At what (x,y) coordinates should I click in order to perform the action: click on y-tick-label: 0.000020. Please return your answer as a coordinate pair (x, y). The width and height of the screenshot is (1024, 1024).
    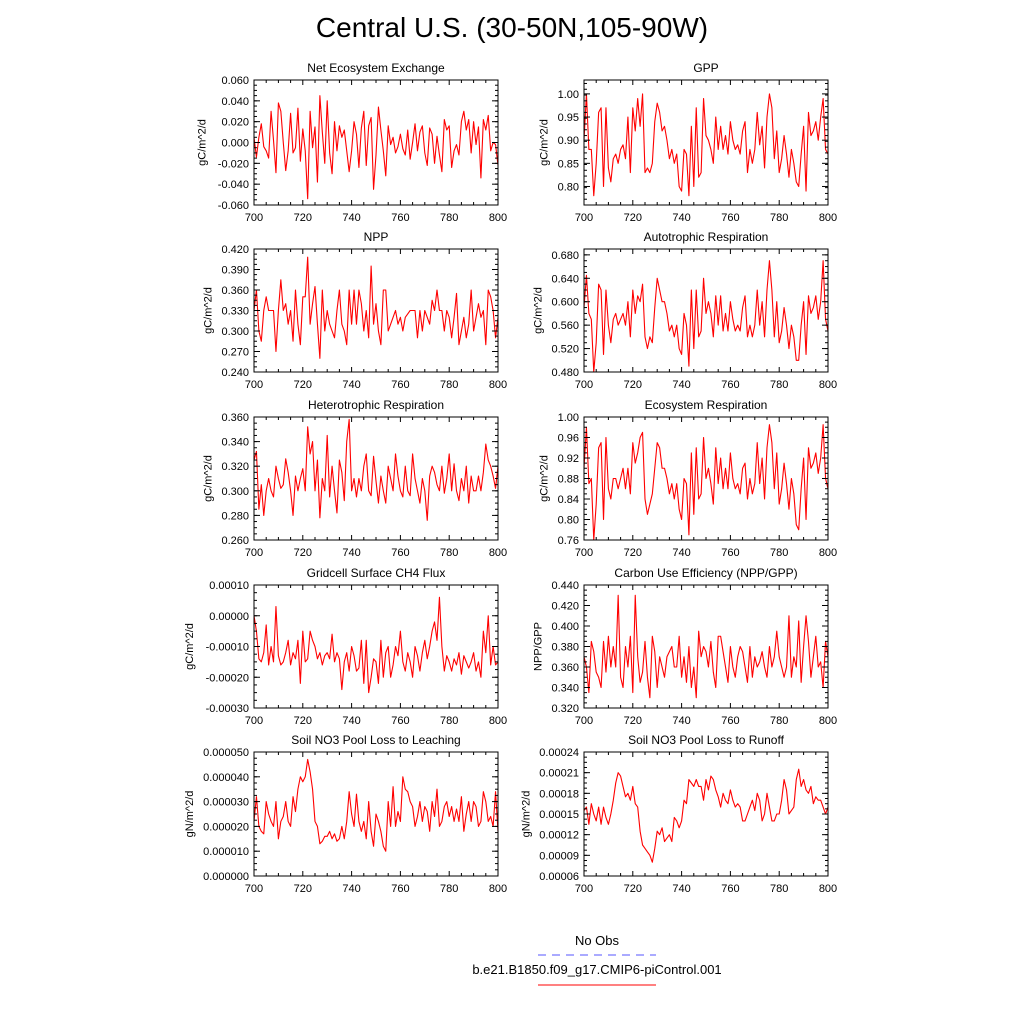
    Looking at the image, I should click on (226, 827).